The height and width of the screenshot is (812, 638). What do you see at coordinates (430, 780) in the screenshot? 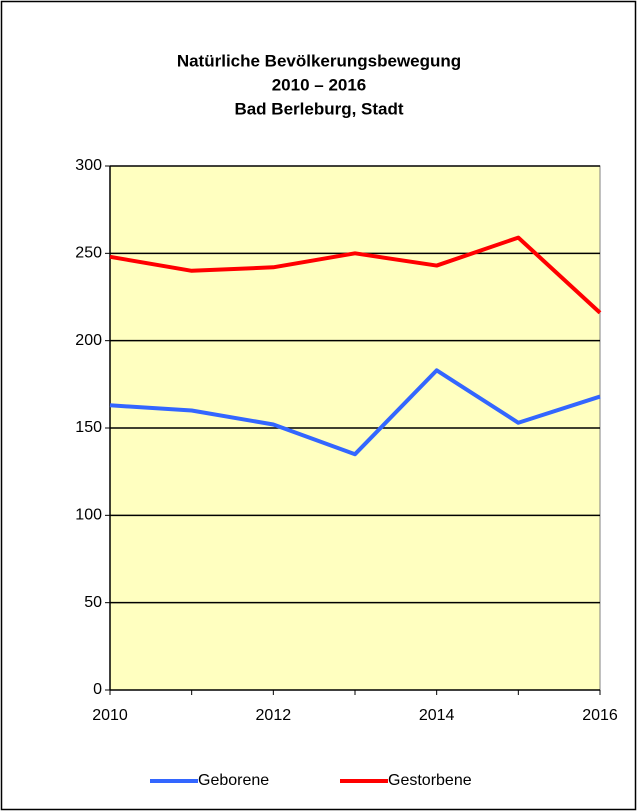
I see `legend-label: Gestorbene` at bounding box center [430, 780].